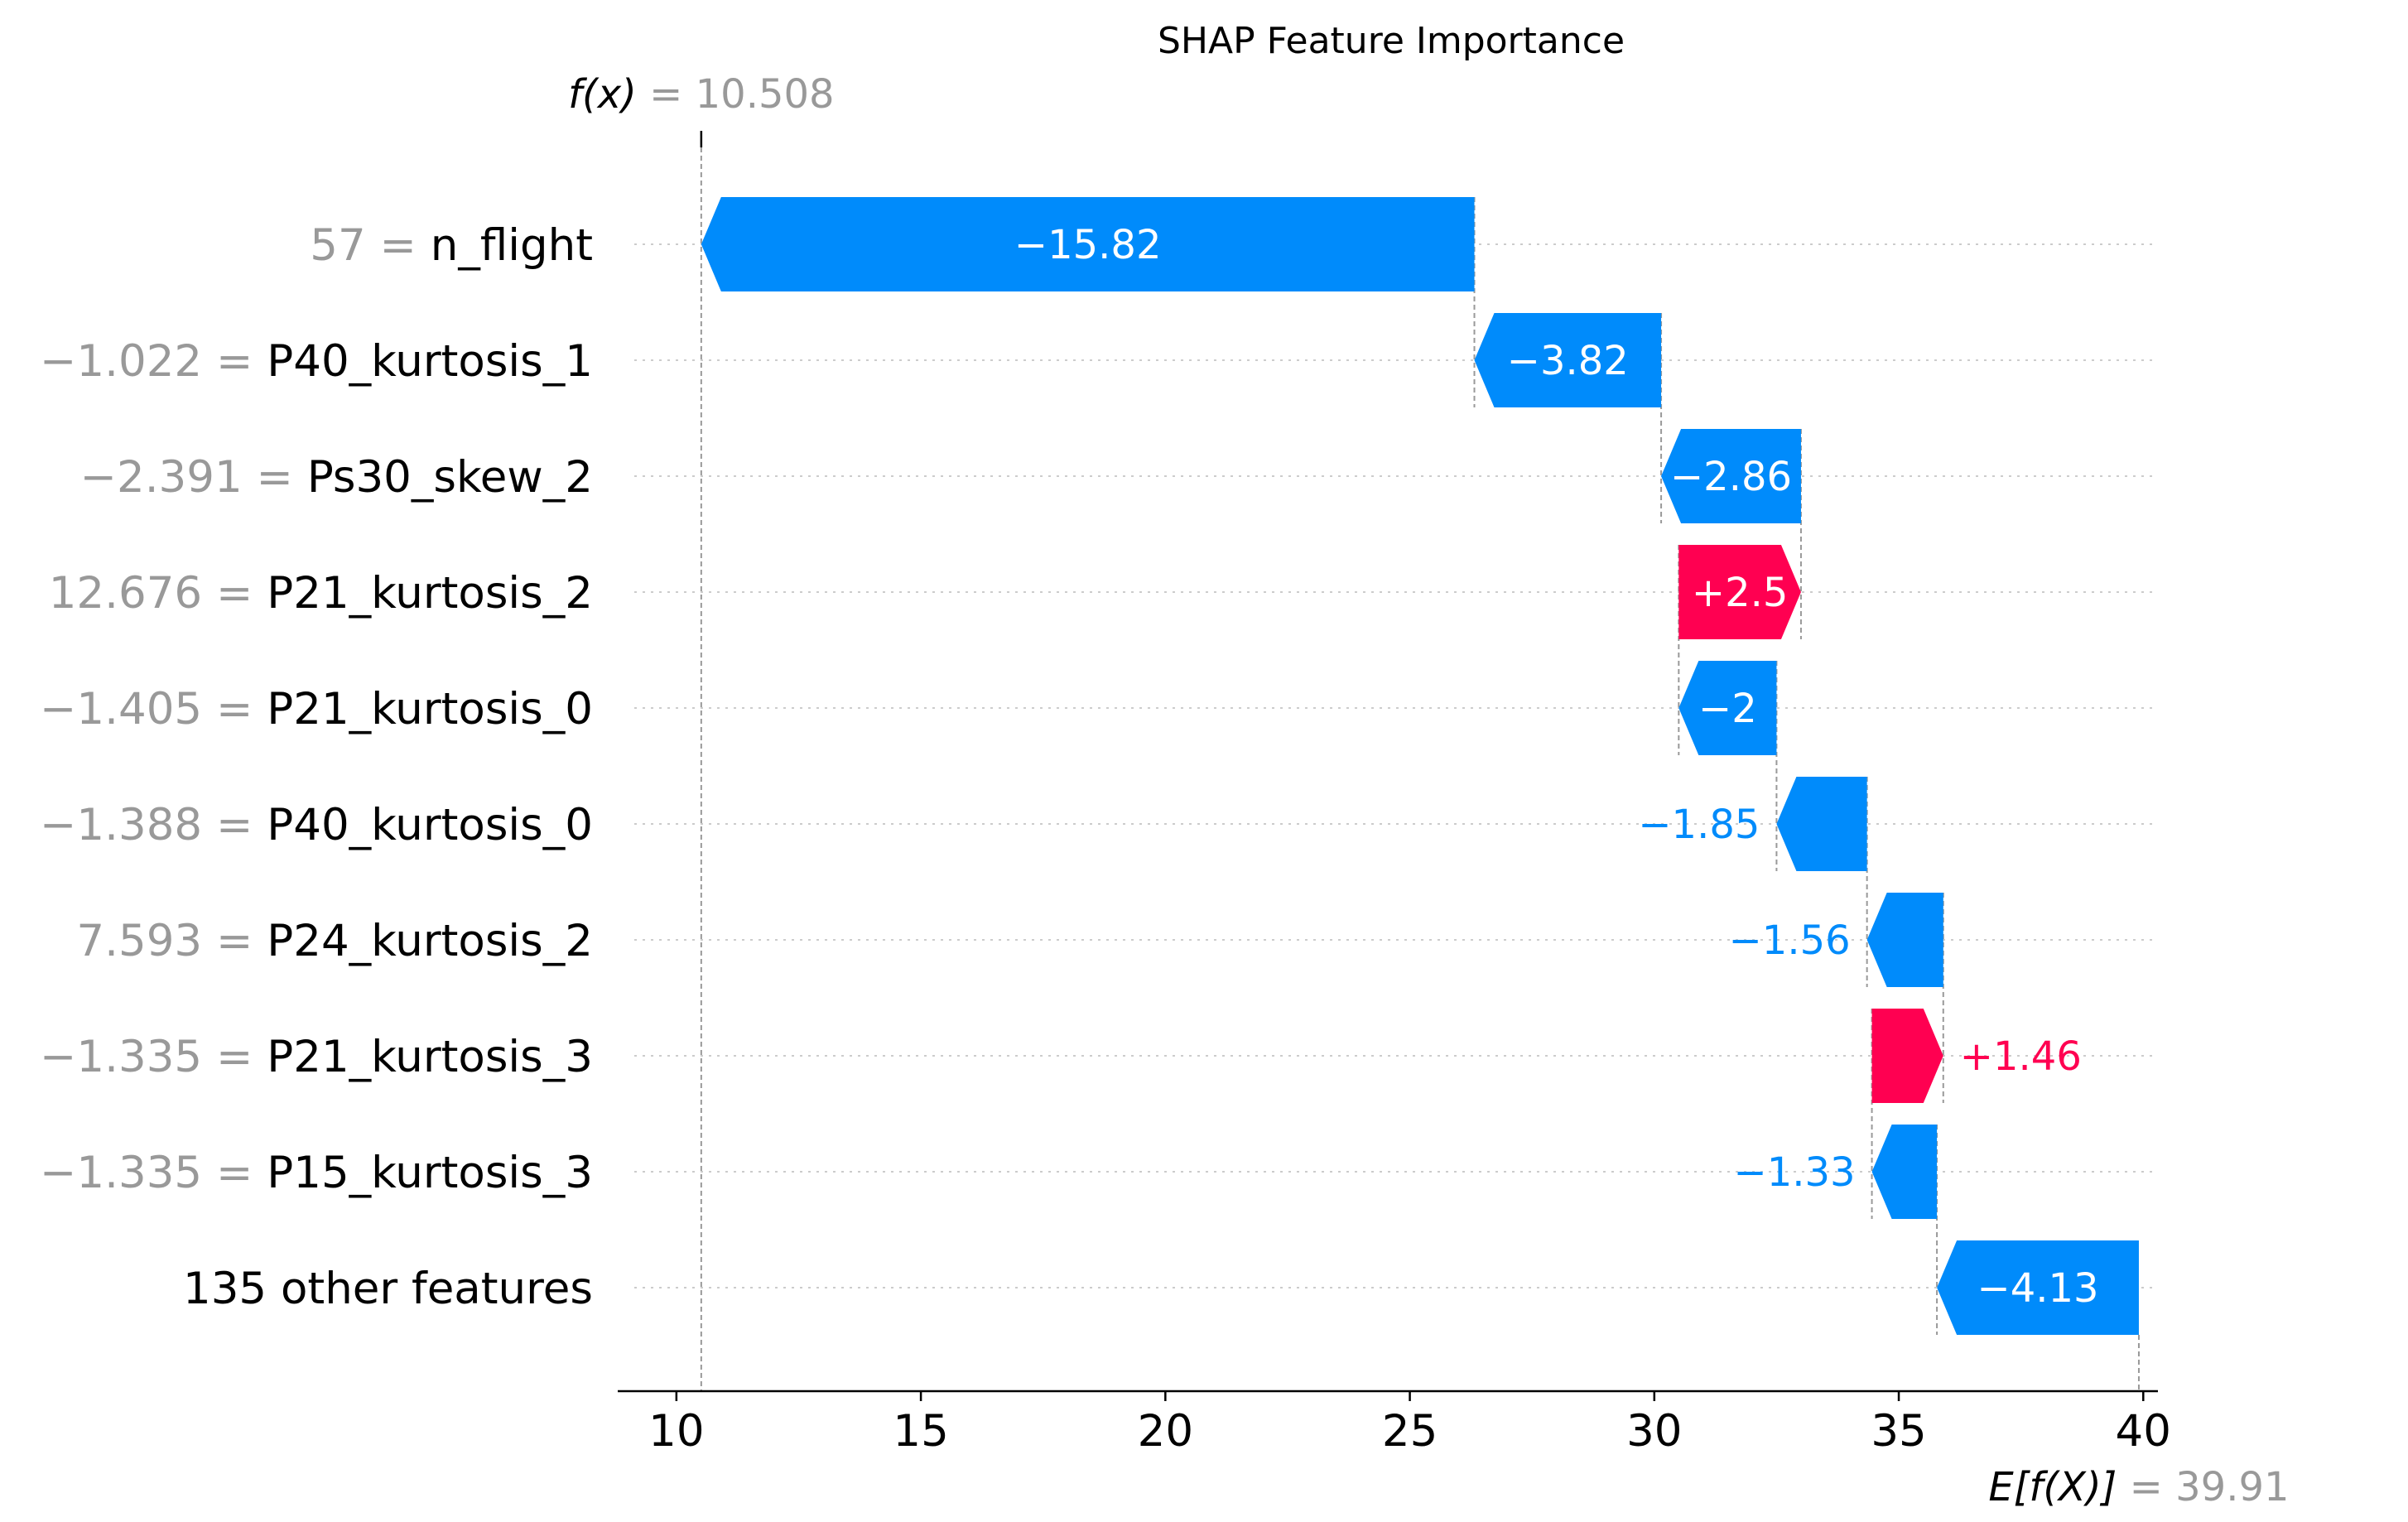 This screenshot has width=2408, height=1522. What do you see at coordinates (430, 825) in the screenshot?
I see `feature-name: P40_kurtosis_0` at bounding box center [430, 825].